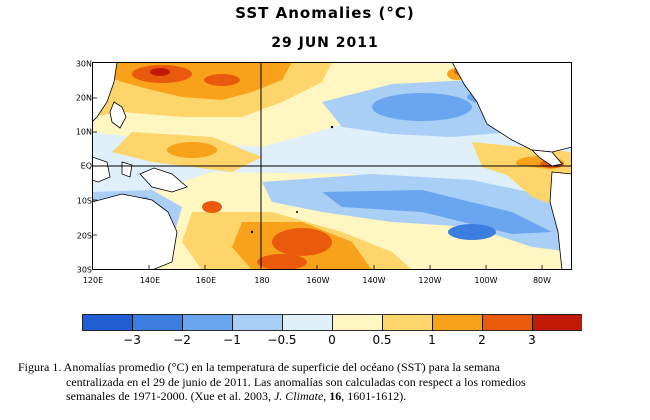 The image size is (650, 420). What do you see at coordinates (105, 92) in the screenshot?
I see `landmass-asia` at bounding box center [105, 92].